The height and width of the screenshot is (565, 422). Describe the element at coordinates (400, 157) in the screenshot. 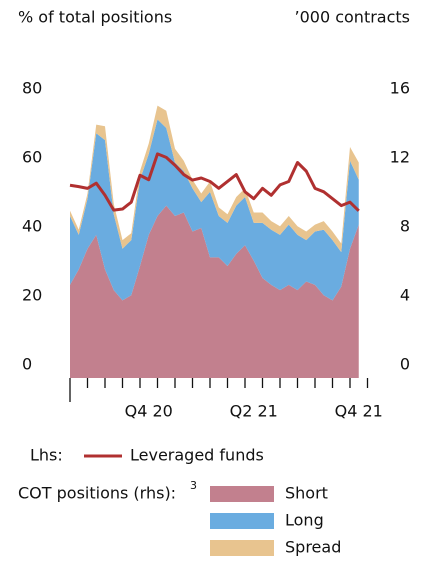

I see `y2-tick-label: 12` at that location.